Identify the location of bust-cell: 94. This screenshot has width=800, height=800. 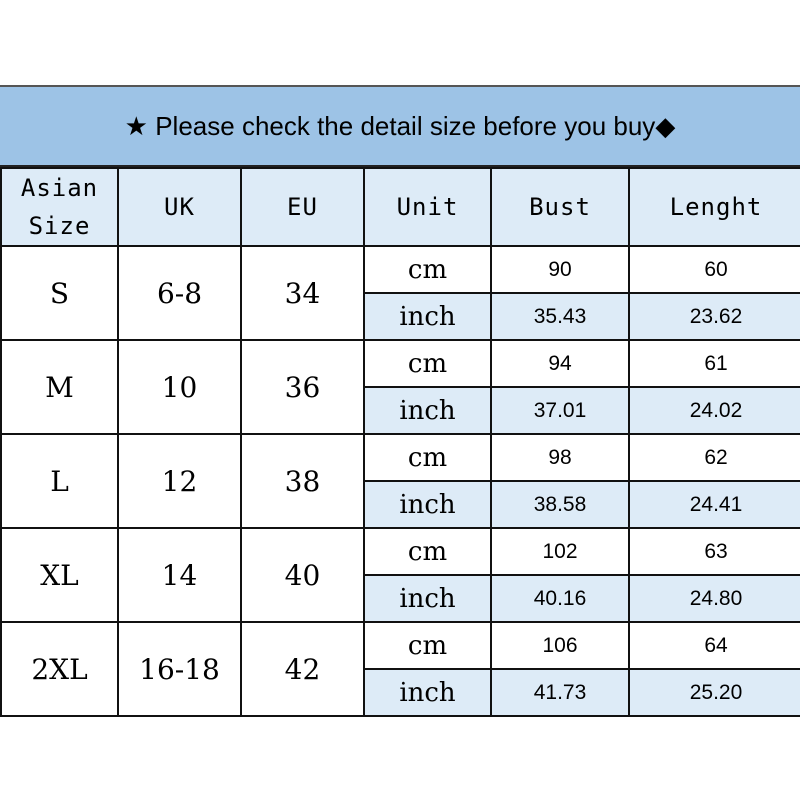
(560, 363).